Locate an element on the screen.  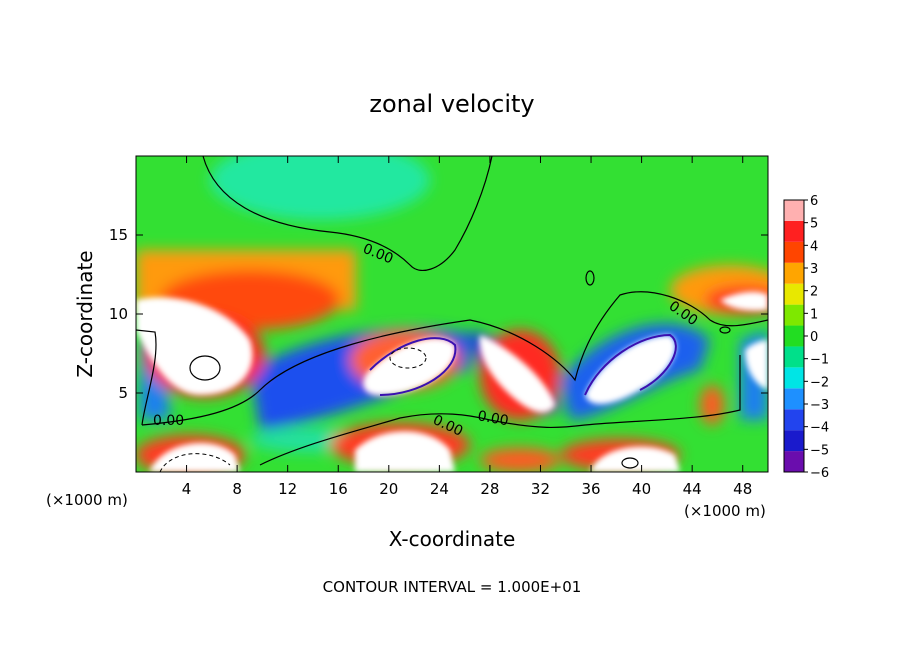
x-tick-label: 28 is located at coordinates (489, 489).